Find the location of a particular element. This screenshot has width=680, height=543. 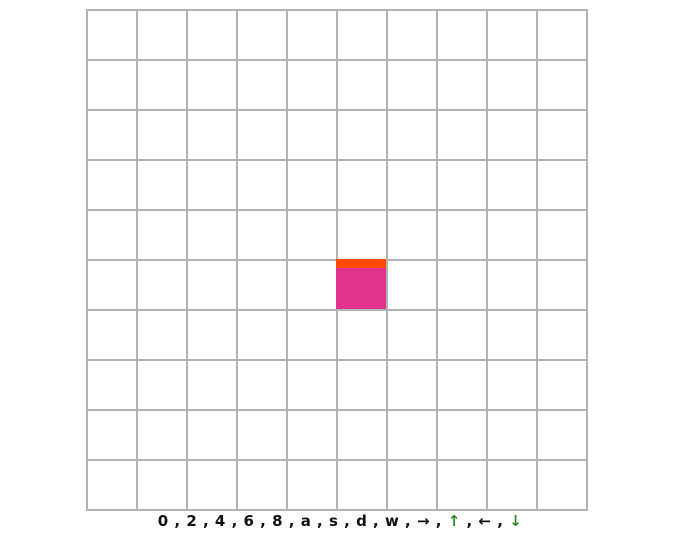

player-piece-head is located at coordinates (361, 263).